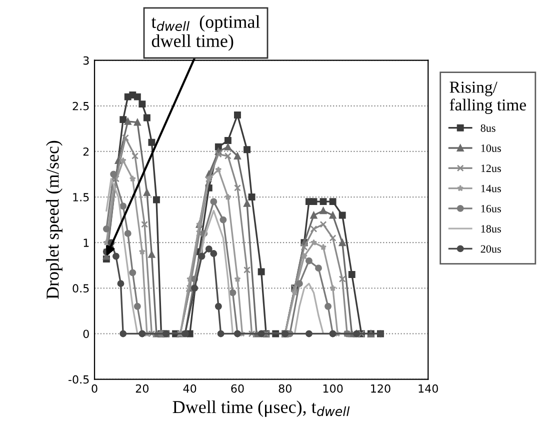  What do you see at coordinates (491, 229) in the screenshot?
I see `legend-label: 18us` at bounding box center [491, 229].